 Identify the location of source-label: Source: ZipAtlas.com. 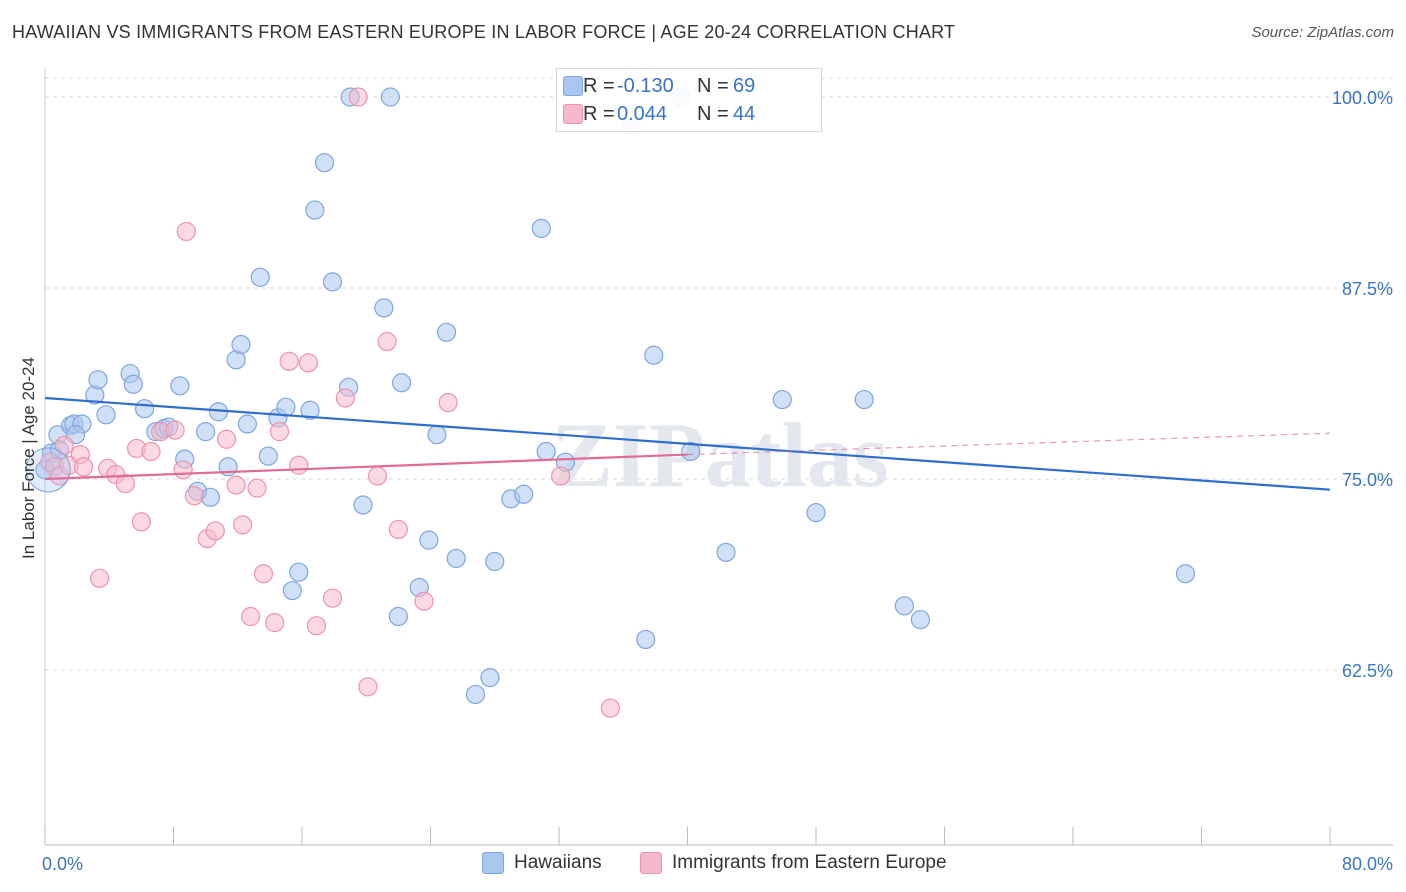
(1322, 32).